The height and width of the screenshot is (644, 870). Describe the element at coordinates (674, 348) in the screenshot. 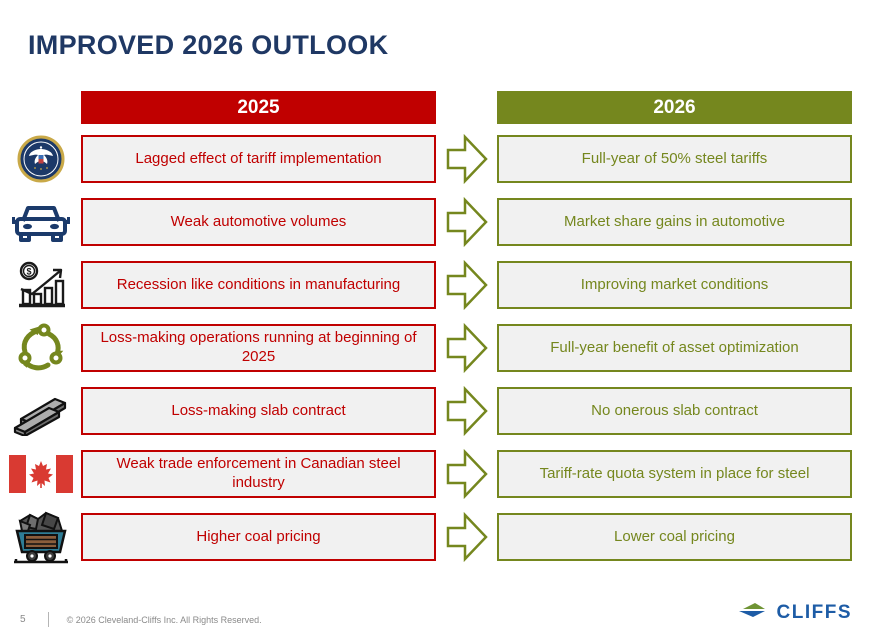

I see `item-2026: Full-year benefit of asset optimization` at that location.